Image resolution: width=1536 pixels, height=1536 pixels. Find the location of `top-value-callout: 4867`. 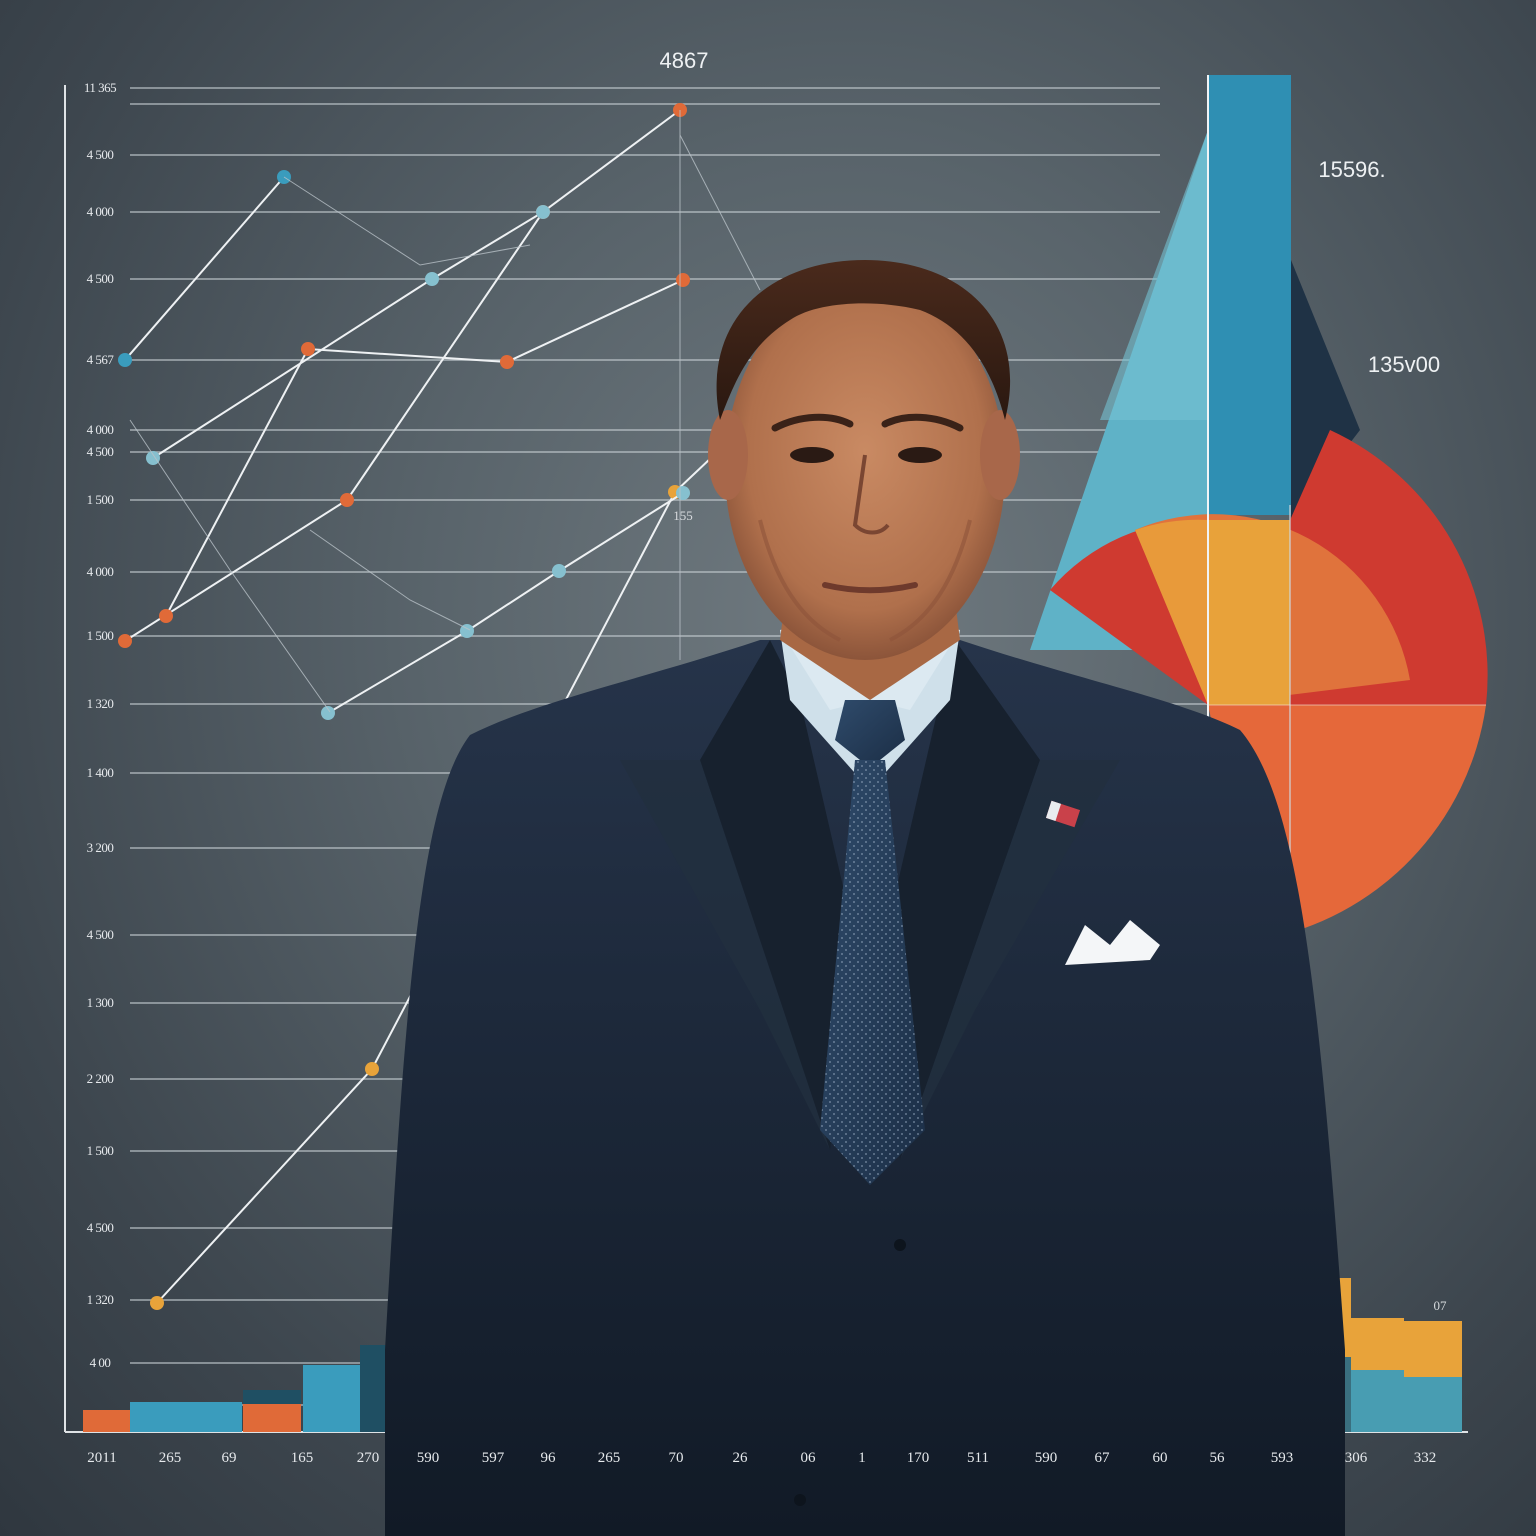

top-value-callout: 4867 is located at coordinates (684, 60).